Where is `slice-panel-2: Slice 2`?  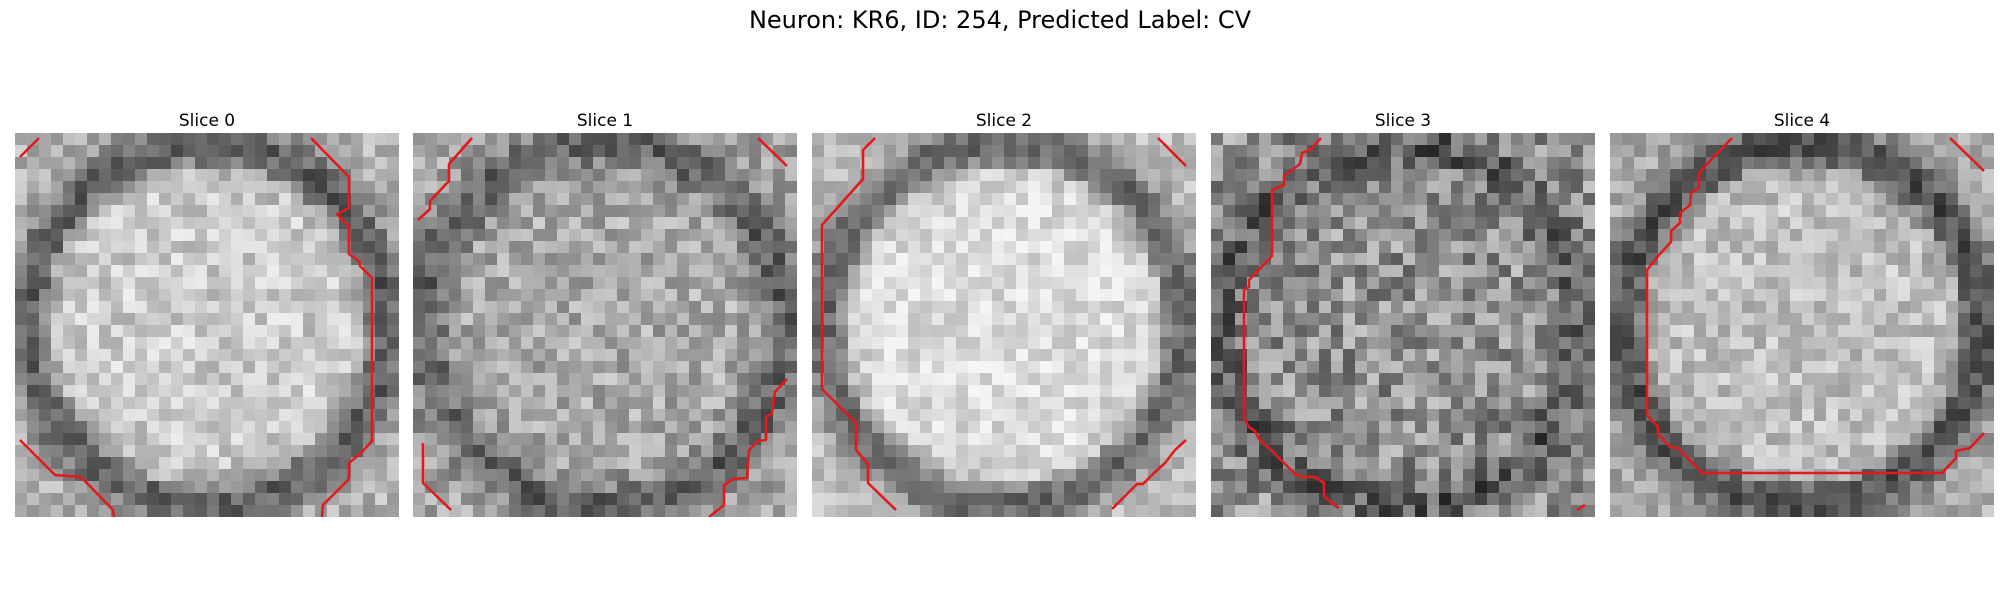 slice-panel-2: Slice 2 is located at coordinates (1004, 313).